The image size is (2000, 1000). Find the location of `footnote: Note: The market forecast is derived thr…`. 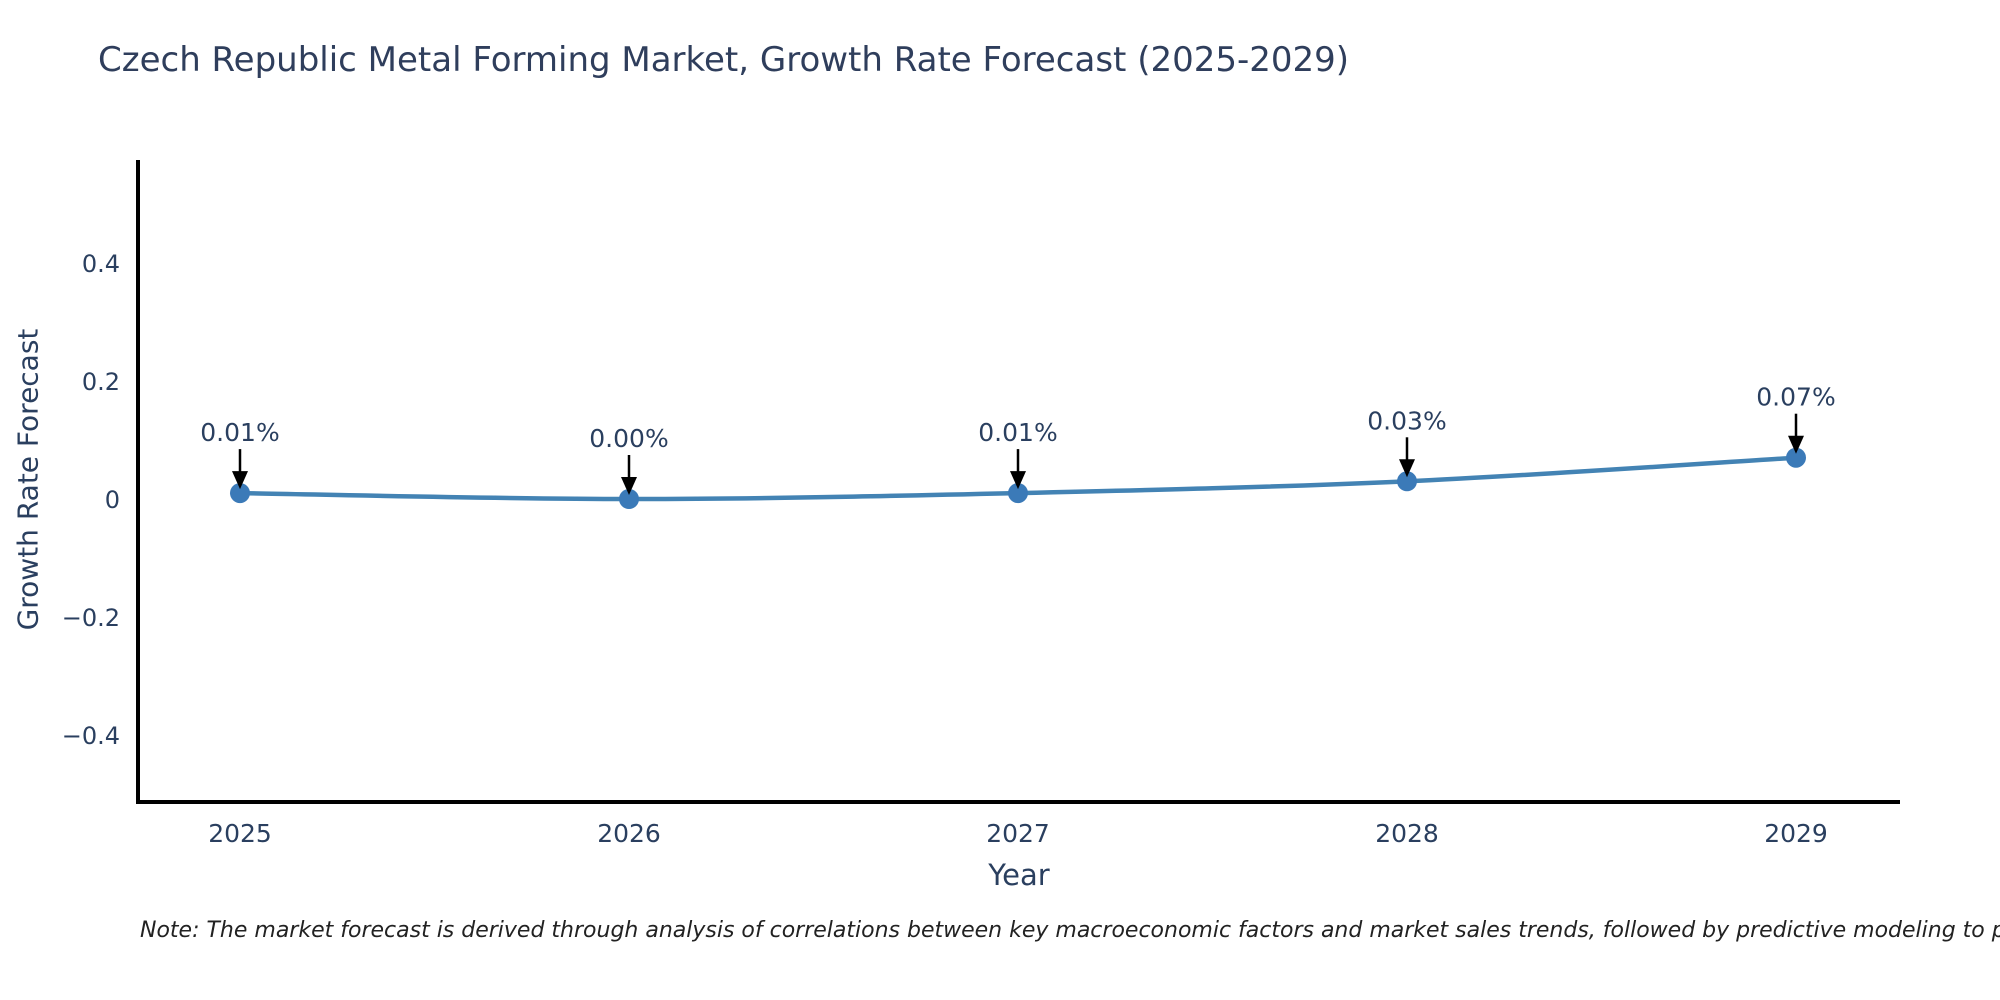

footnote: Note: The market forecast is derived thr… is located at coordinates (1070, 930).